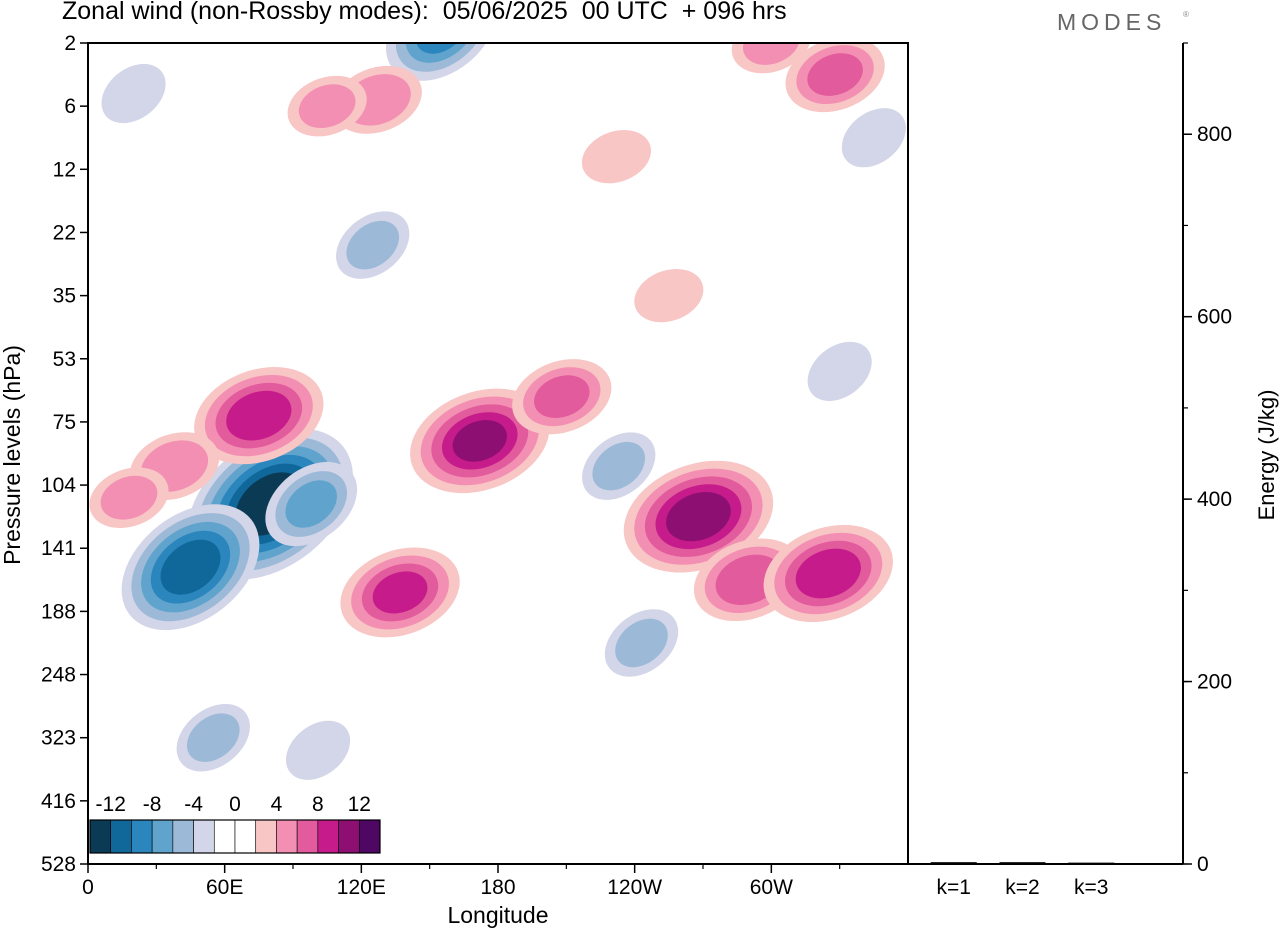 The image size is (1280, 930). I want to click on y-tick-label: 528, so click(58, 864).